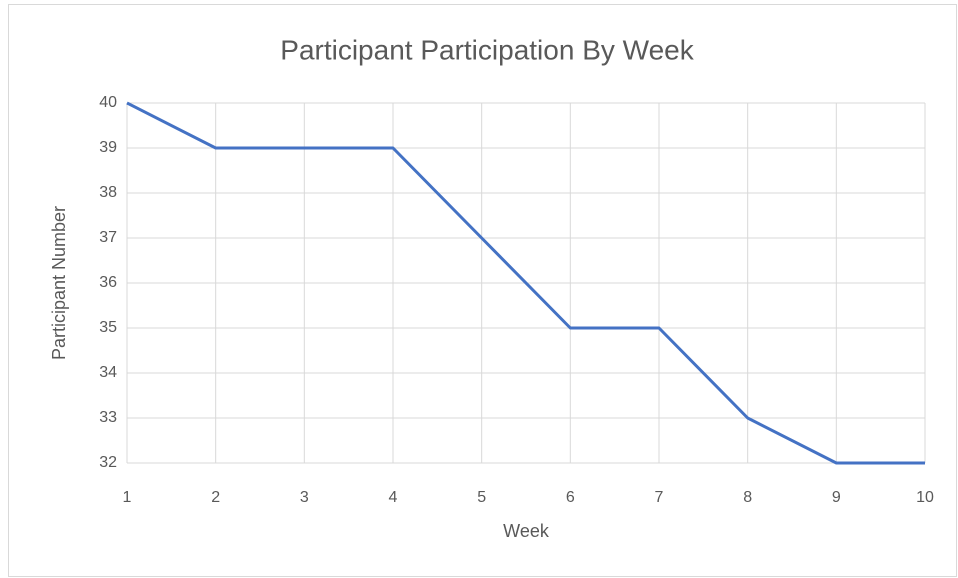 The width and height of the screenshot is (958, 578). I want to click on y-tick-label: 37, so click(108, 237).